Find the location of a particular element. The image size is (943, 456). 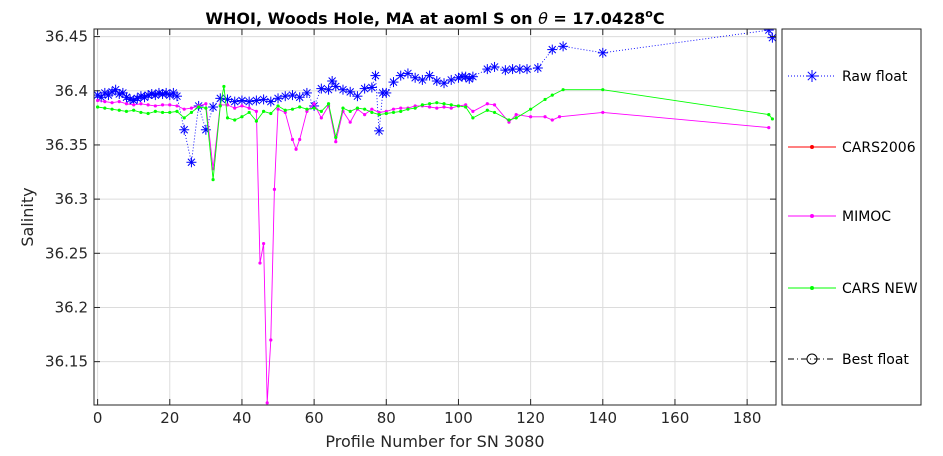

x-tick-label: 120 is located at coordinates (530, 418).